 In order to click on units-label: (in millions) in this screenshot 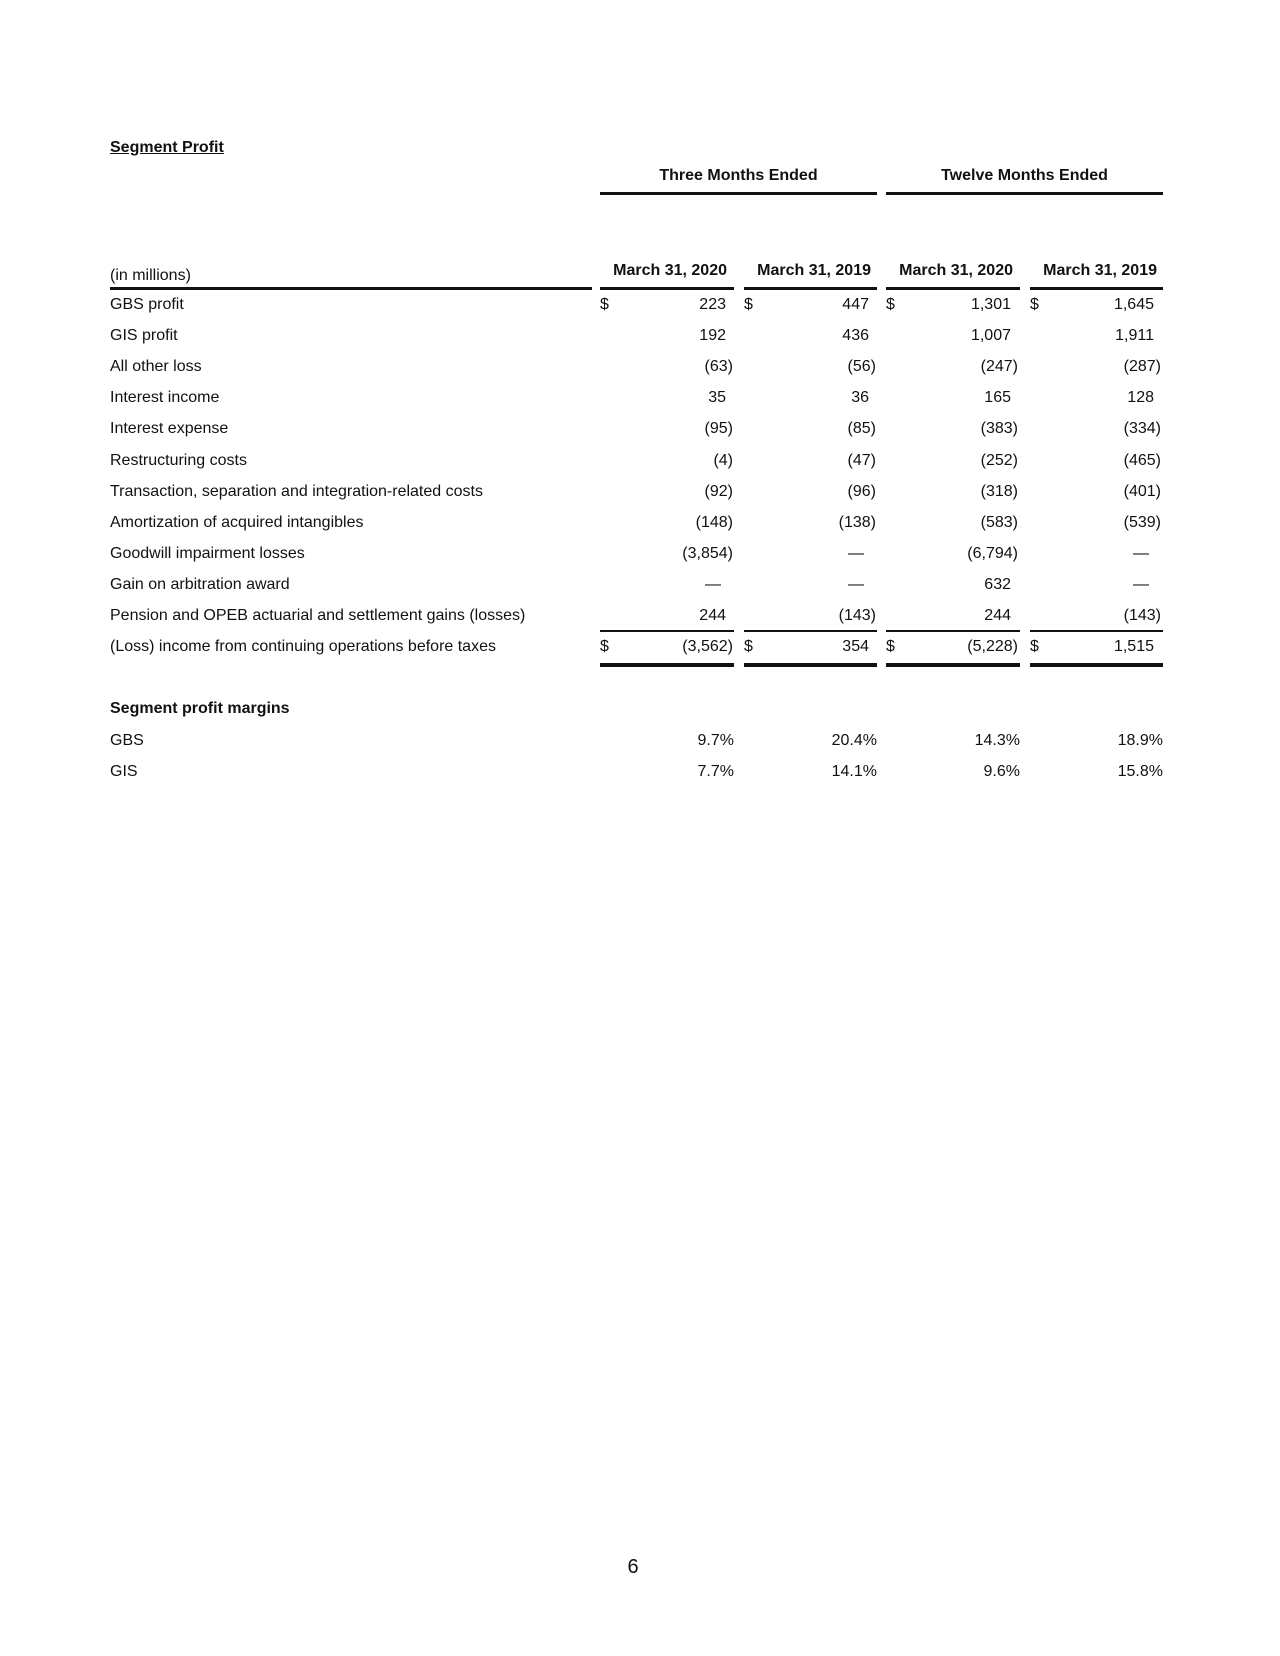, I will do `click(150, 275)`.